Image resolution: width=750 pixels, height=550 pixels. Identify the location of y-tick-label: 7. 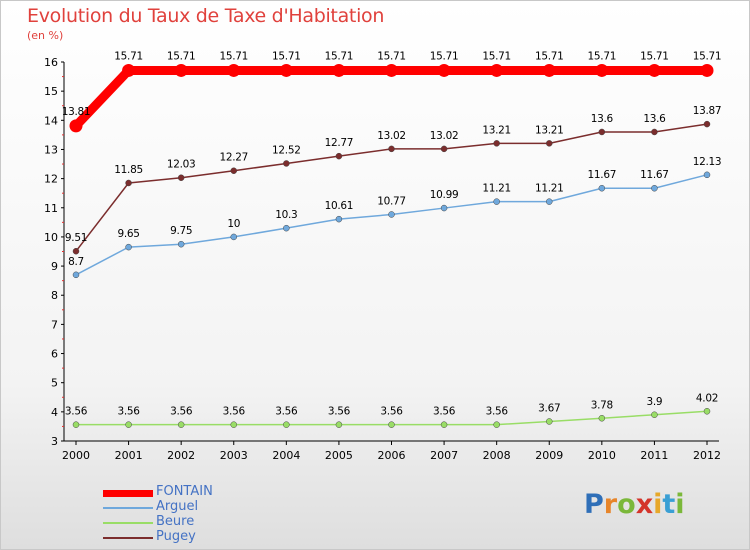
(54, 324).